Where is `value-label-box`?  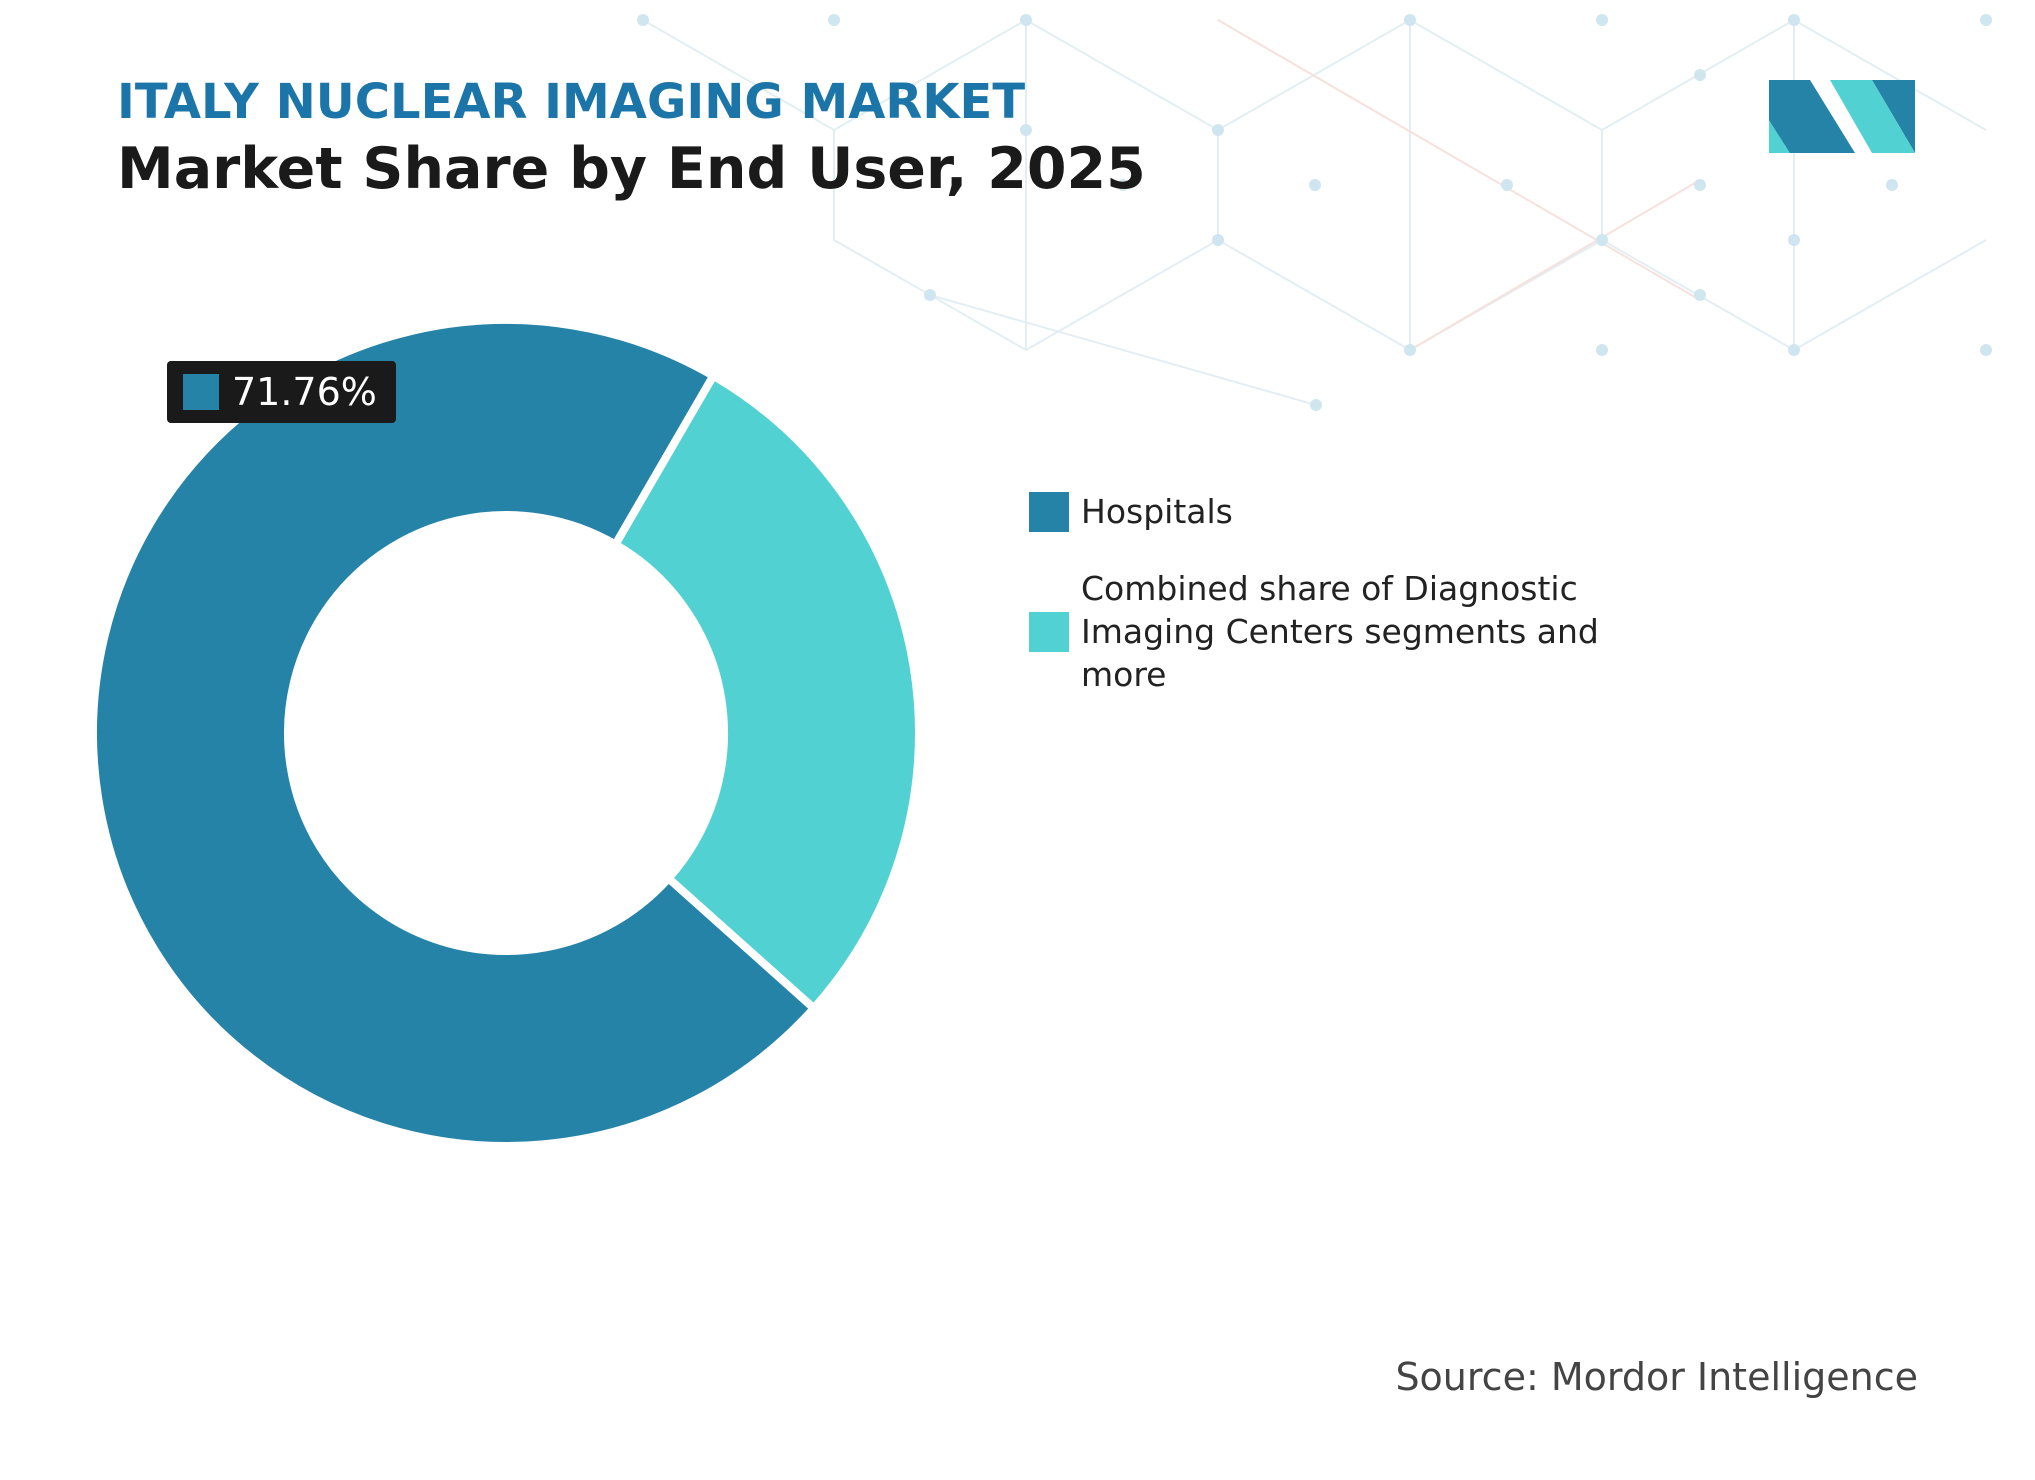 value-label-box is located at coordinates (281, 392).